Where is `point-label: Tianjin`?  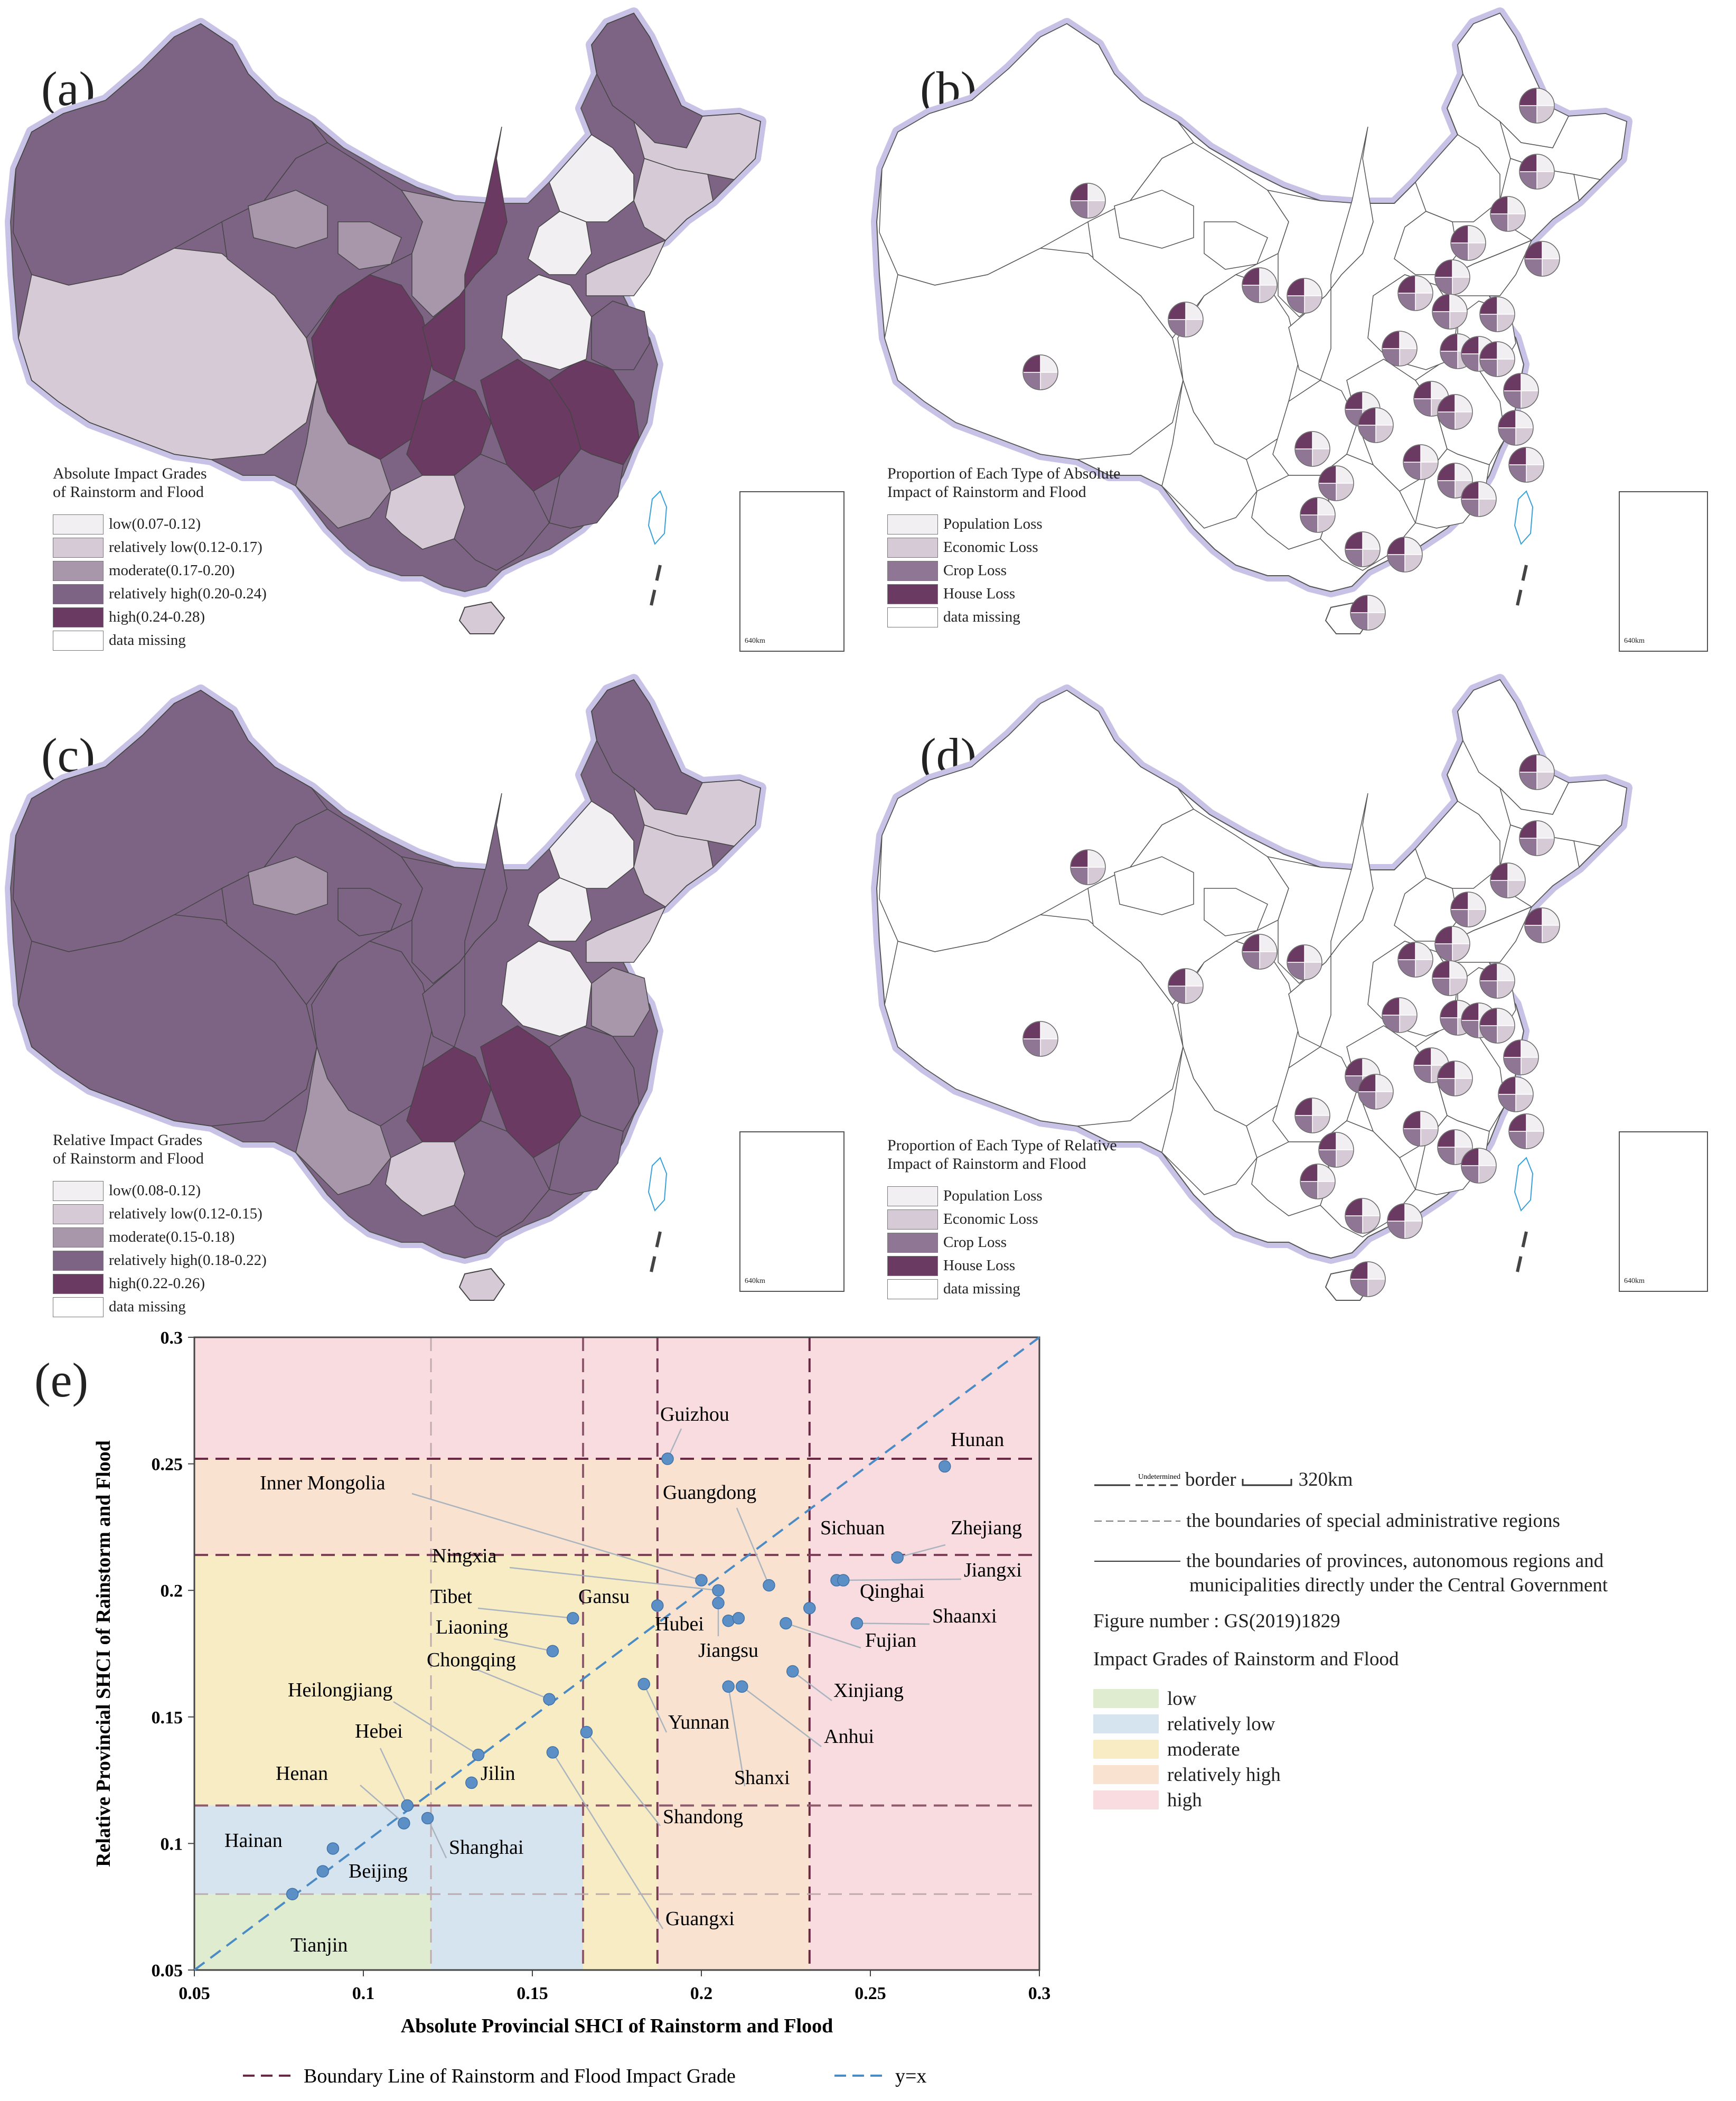
point-label: Tianjin is located at coordinates (319, 1945).